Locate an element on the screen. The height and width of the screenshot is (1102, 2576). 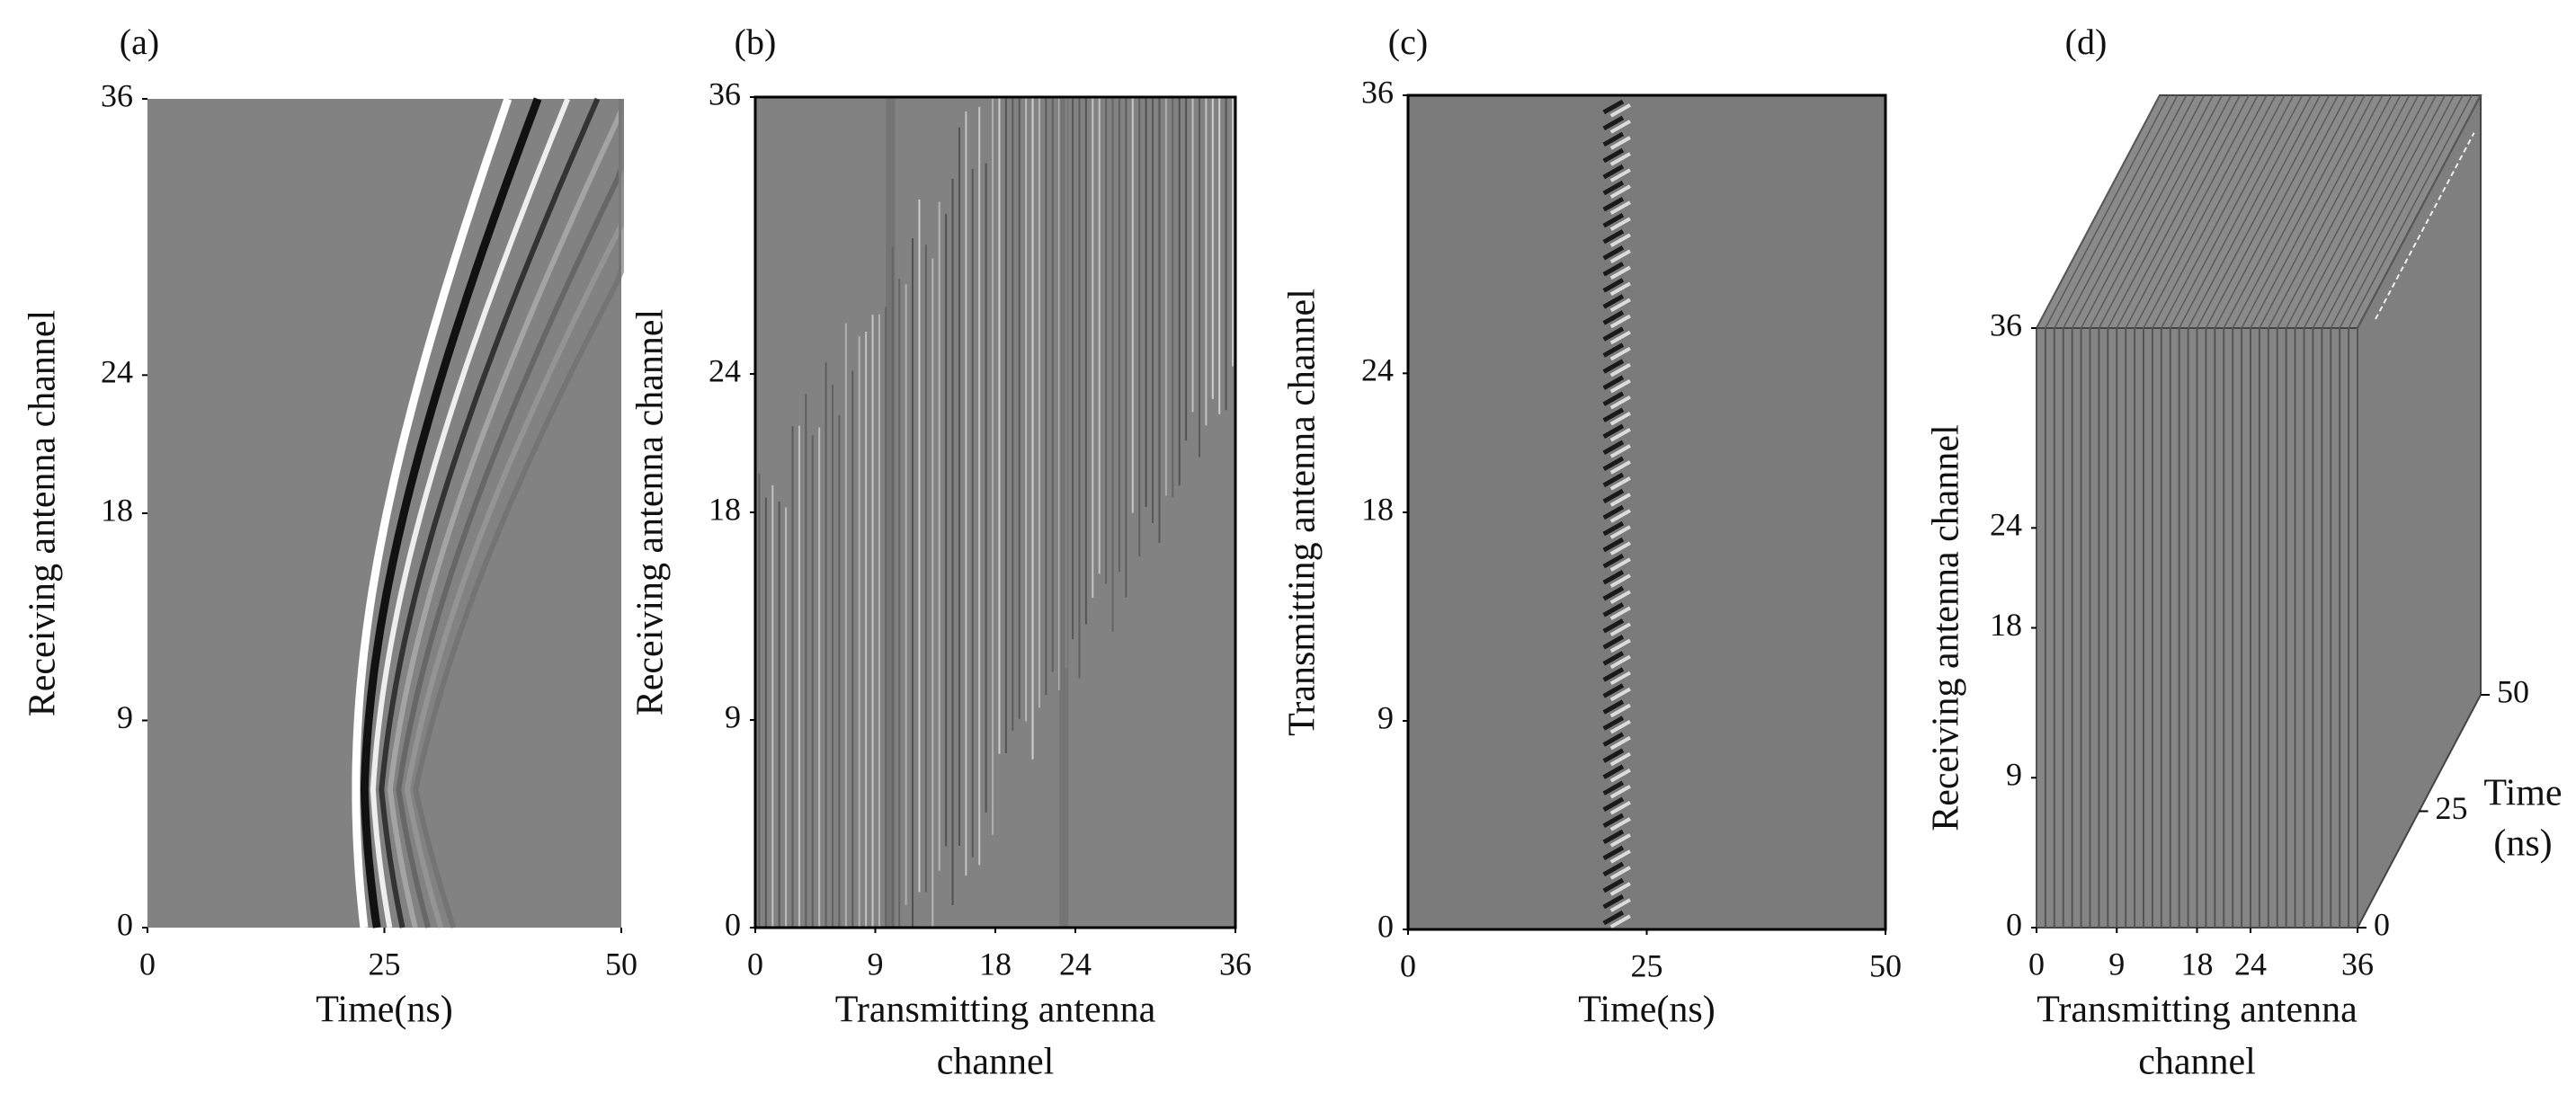
x-axis-label: Transmitting antenna is located at coordinates (2198, 1010).